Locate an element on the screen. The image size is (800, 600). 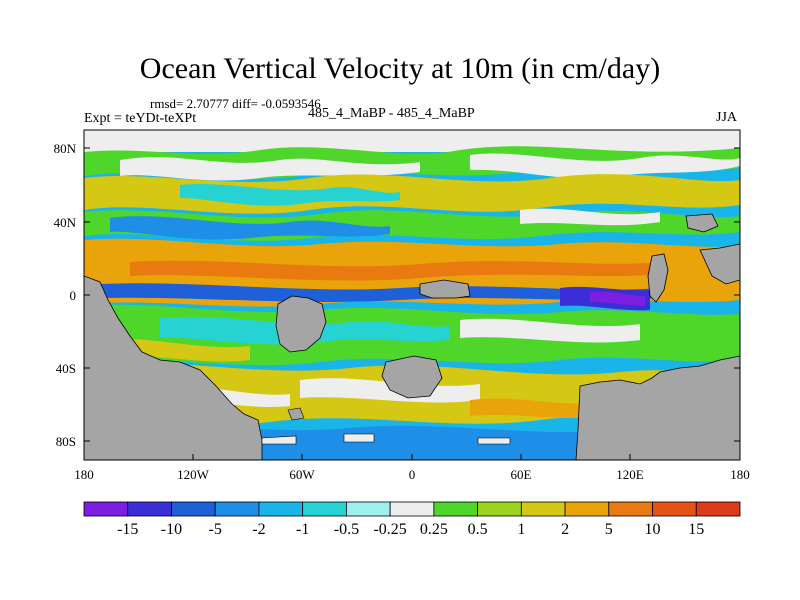
polar-ice-band is located at coordinates (412, 141).